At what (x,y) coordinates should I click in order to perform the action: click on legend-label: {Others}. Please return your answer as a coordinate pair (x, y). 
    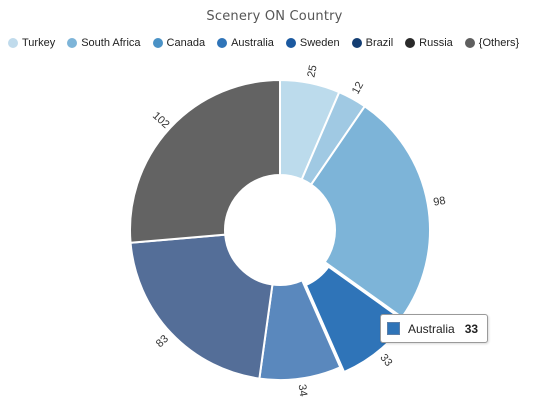
    Looking at the image, I should click on (499, 43).